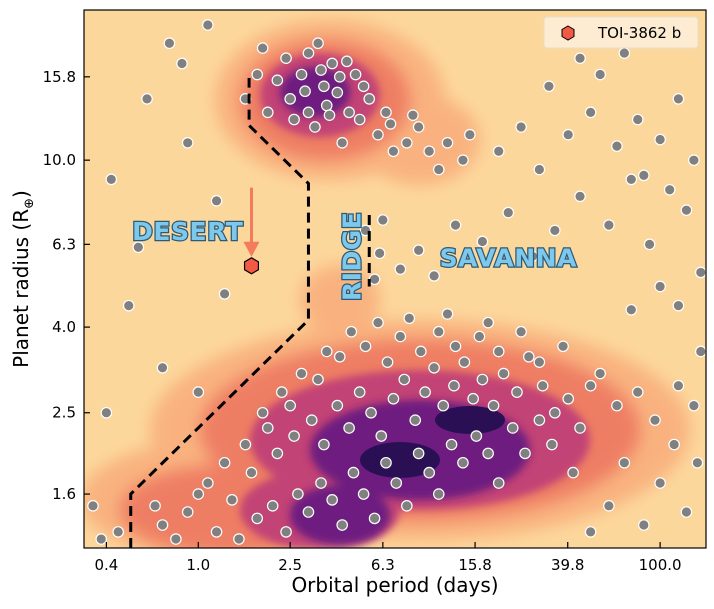 The height and width of the screenshot is (609, 714). I want to click on x-tick-label: 2.5, so click(290, 565).